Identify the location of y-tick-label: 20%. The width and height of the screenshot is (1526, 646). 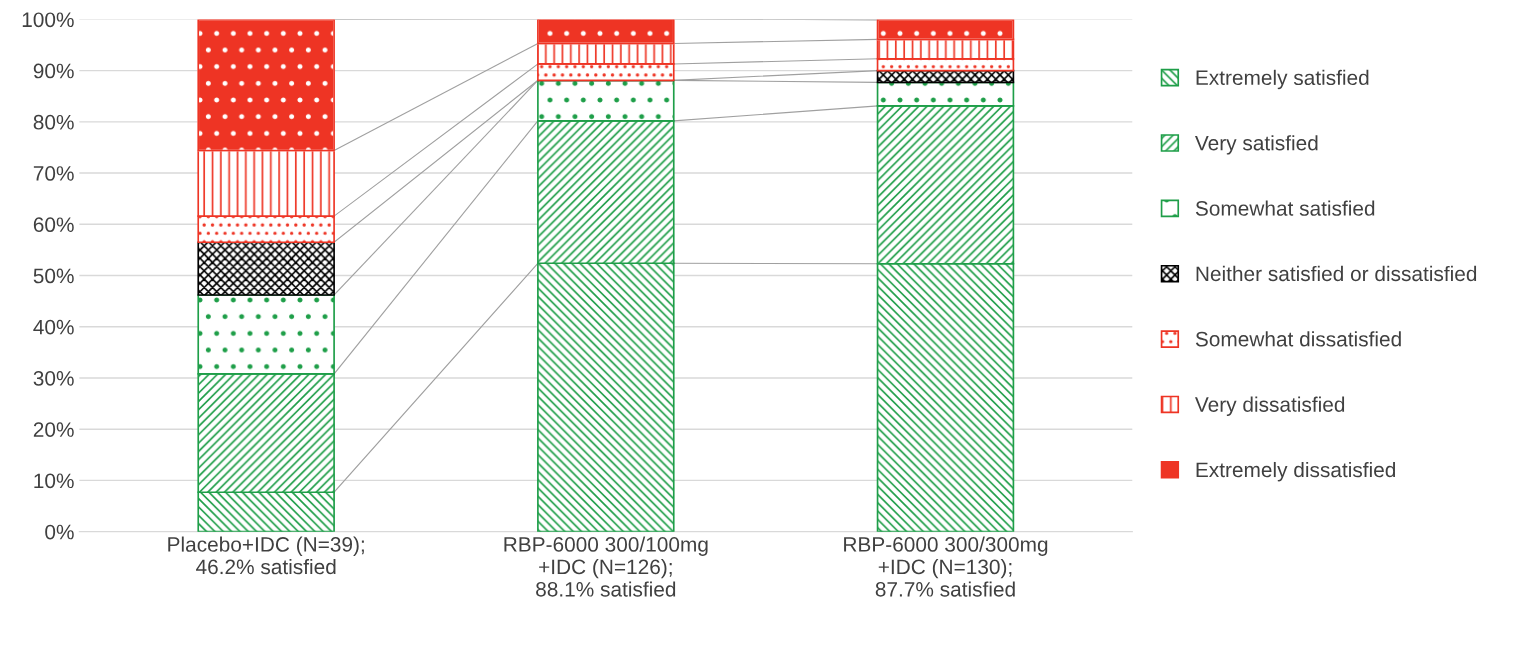
(53, 429).